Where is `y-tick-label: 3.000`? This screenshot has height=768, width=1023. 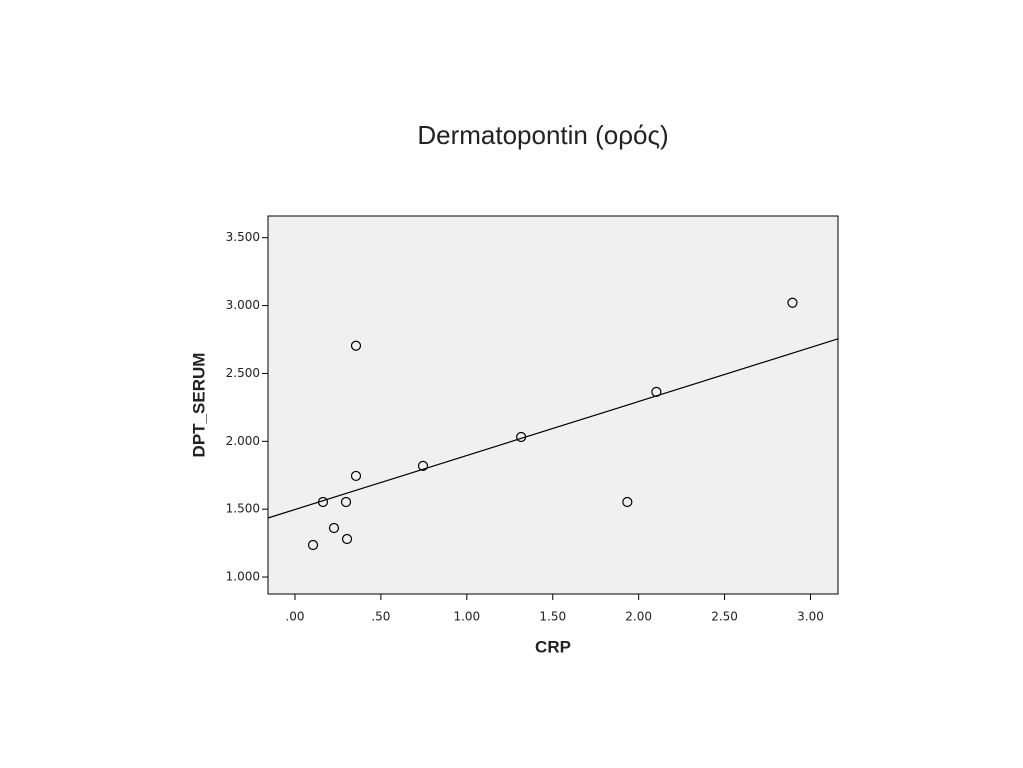 y-tick-label: 3.000 is located at coordinates (243, 305).